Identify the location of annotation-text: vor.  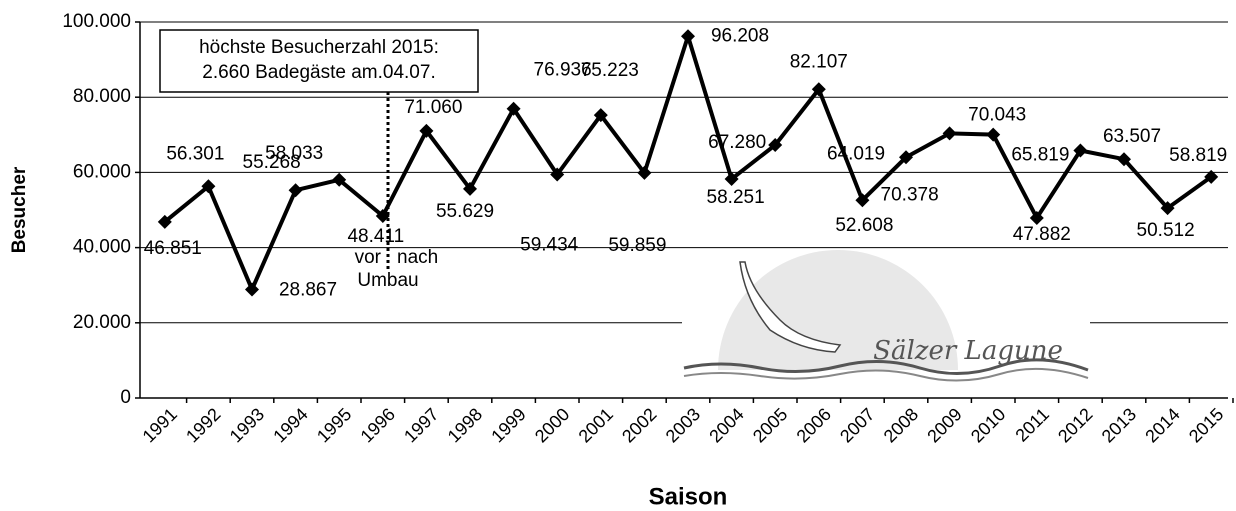
(368, 257).